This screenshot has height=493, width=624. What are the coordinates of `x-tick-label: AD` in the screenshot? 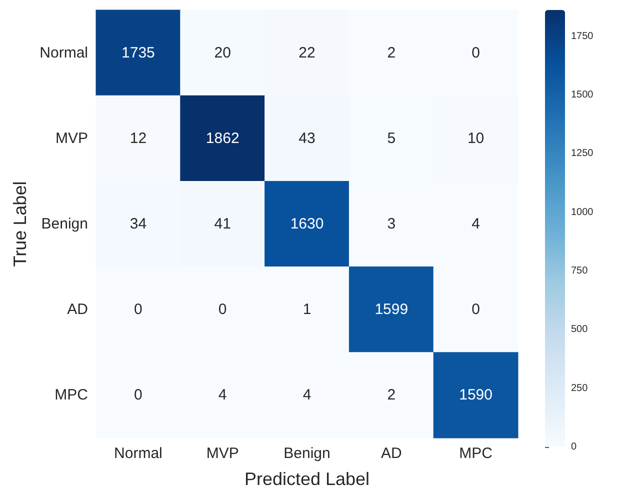 It's located at (391, 453).